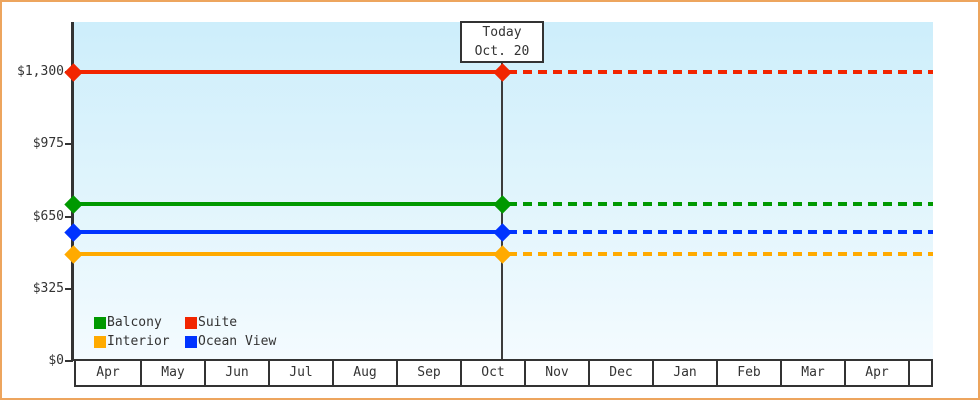 The width and height of the screenshot is (980, 400). What do you see at coordinates (40, 71) in the screenshot?
I see `y-tick-label: $1,300` at bounding box center [40, 71].